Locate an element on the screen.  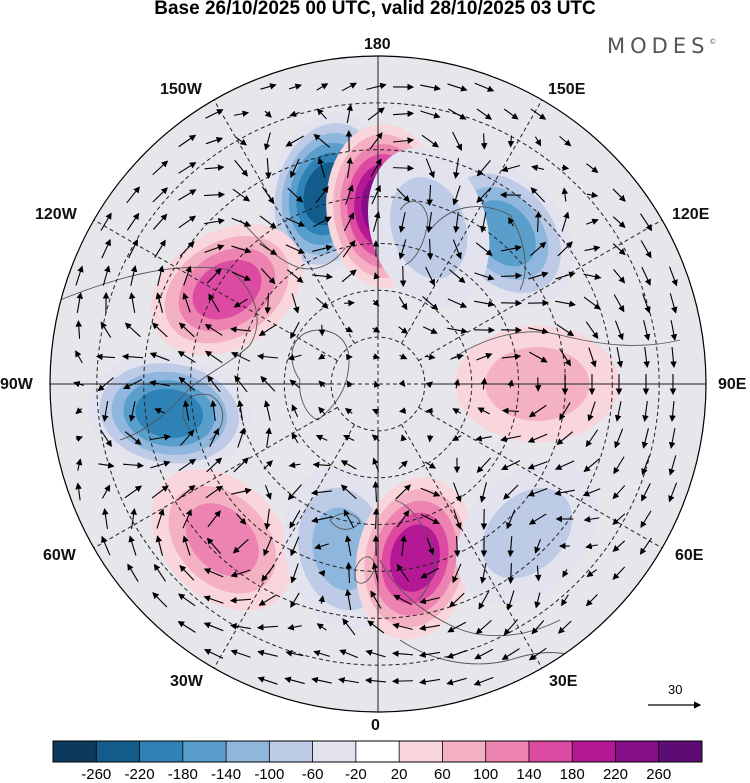
colorbar-frame is located at coordinates (377, 751).